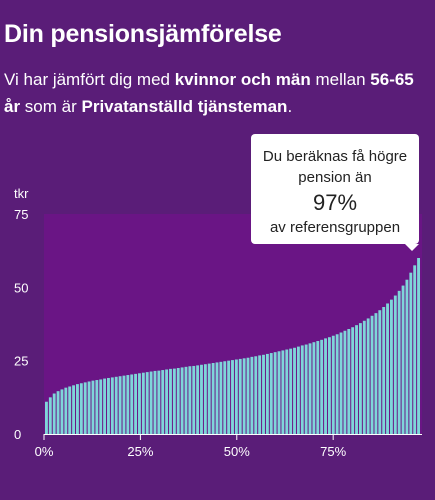  Describe the element at coordinates (340, 79) in the screenshot. I see `desc-text-2: mellan` at that location.